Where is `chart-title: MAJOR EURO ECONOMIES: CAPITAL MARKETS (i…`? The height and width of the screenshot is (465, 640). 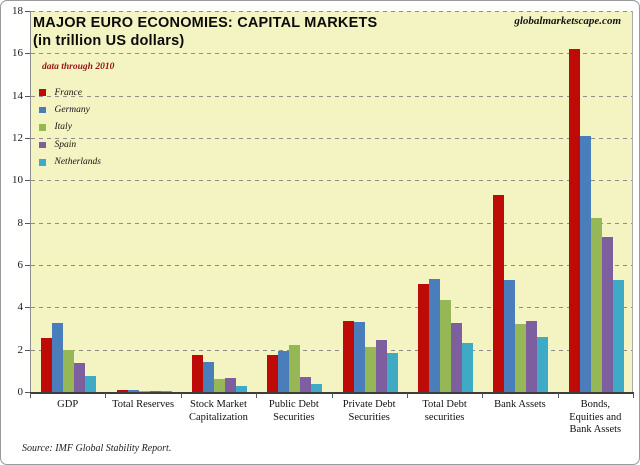 chart-title: MAJOR EURO ECONOMIES: CAPITAL MARKETS (i… is located at coordinates (205, 32).